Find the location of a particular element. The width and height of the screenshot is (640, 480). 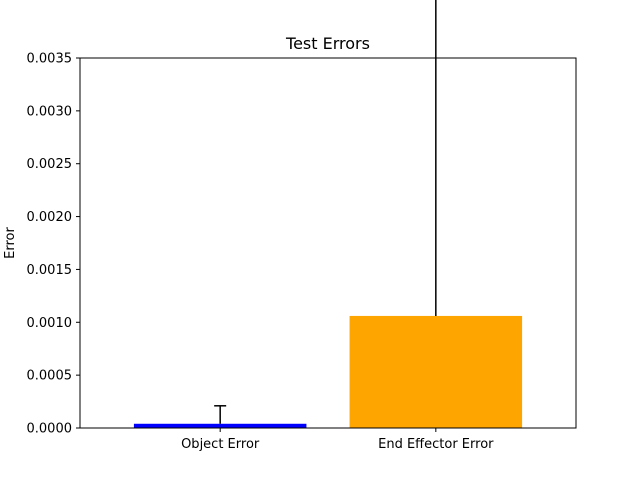

y-tick-label: 0.0010 is located at coordinates (50, 323).